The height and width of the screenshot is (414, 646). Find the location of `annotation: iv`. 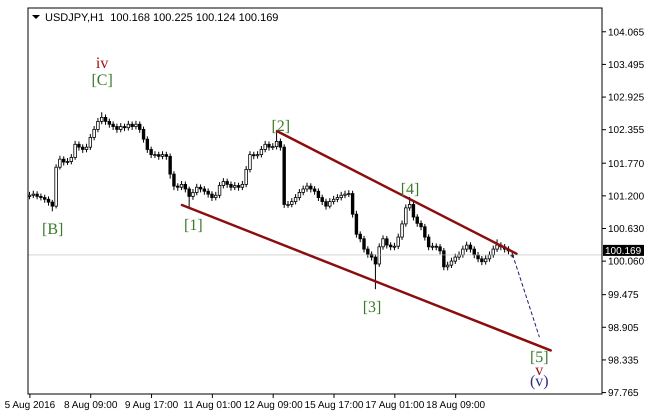

annotation: iv is located at coordinates (102, 63).